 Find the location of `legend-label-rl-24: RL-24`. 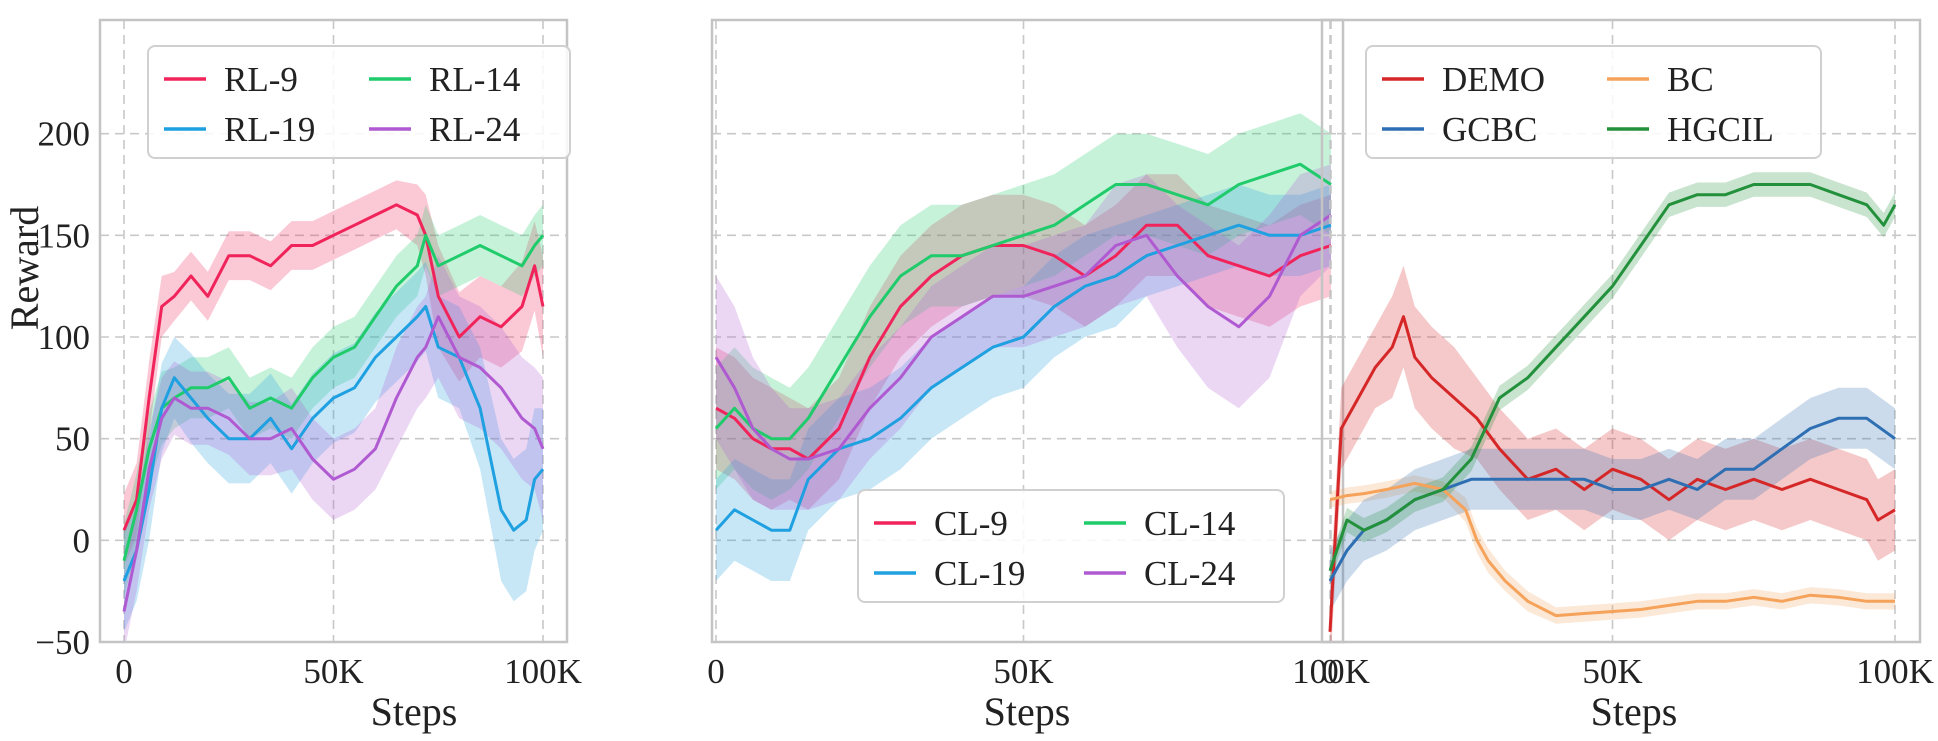

legend-label-rl-24: RL-24 is located at coordinates (474, 129).